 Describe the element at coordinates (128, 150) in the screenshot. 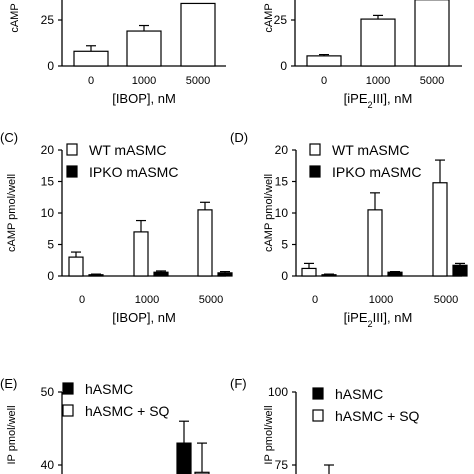

I see `legend-label-C: WT mASMC` at that location.